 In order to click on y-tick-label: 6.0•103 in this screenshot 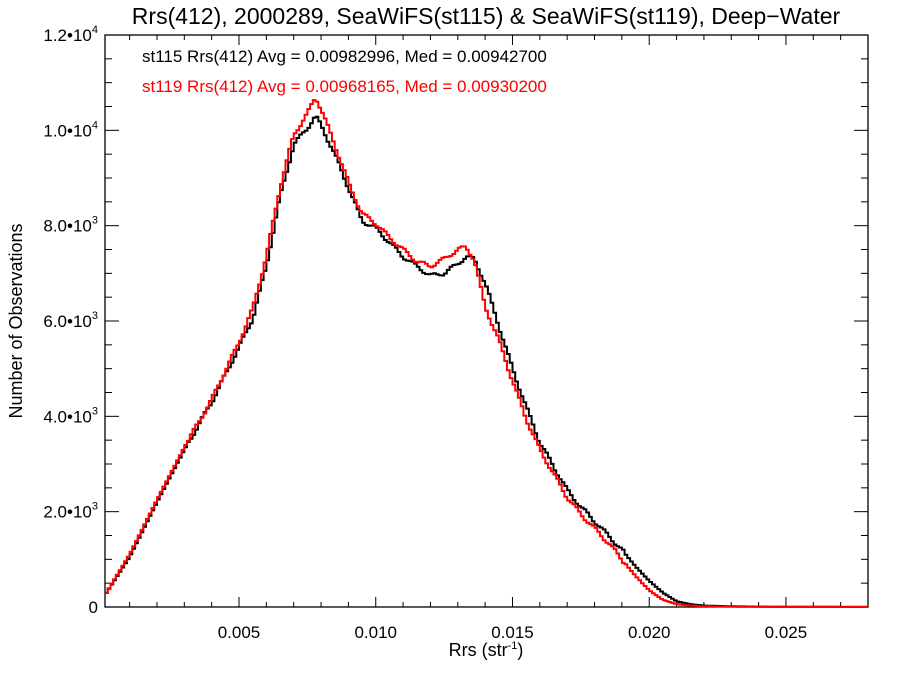, I will do `click(70, 320)`.